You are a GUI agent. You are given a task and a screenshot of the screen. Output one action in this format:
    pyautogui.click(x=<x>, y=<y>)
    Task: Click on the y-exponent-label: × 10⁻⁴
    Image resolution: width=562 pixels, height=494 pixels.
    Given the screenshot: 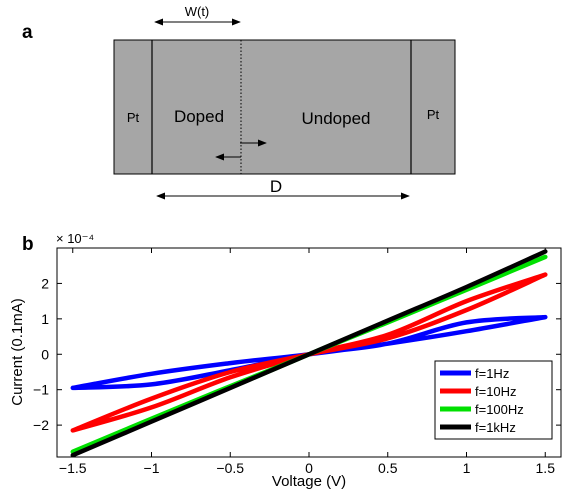 What is the action you would take?
    pyautogui.click(x=75, y=238)
    